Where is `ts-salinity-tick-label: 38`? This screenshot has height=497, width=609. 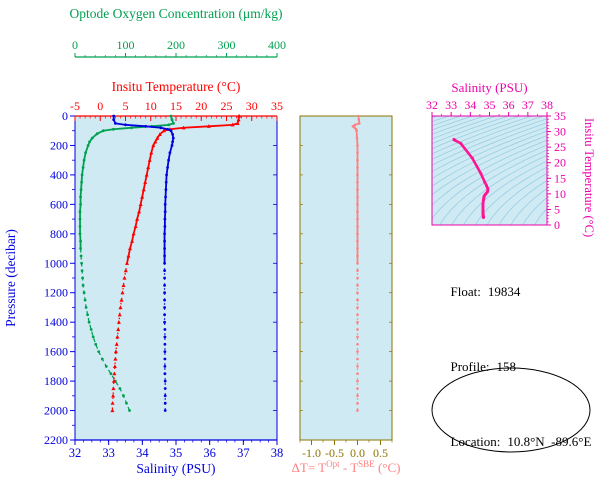
ts-salinity-tick-label: 38 is located at coordinates (547, 105).